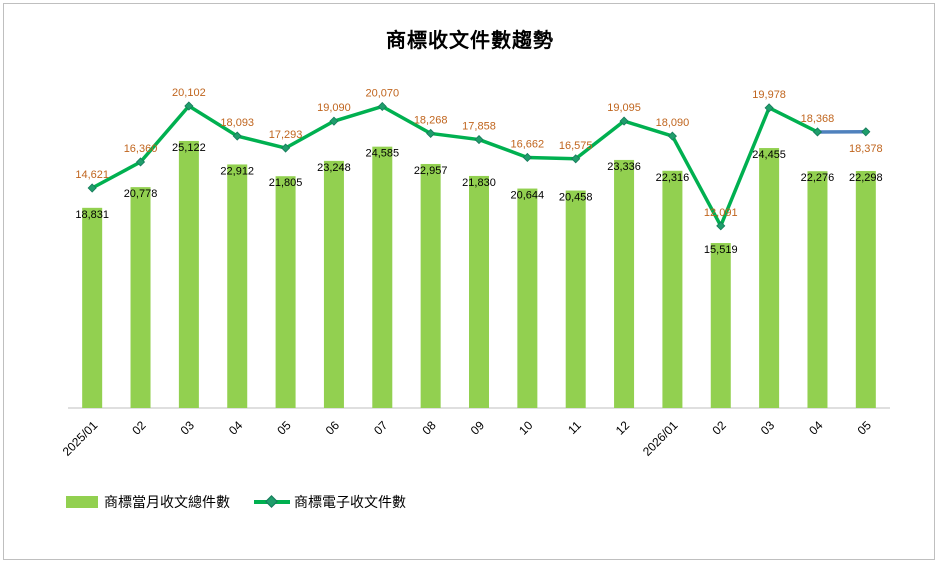 This screenshot has height=565, width=940. Describe the element at coordinates (576, 198) in the screenshot. I see `bar-label-10: 20,458` at that location.